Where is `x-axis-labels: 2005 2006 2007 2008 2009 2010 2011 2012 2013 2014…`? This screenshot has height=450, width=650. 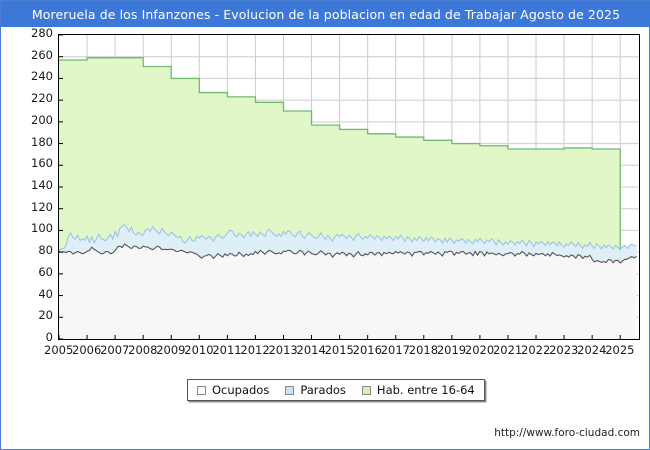 x-axis-labels: 2005 2006 2007 2008 2009 2010 2011 2012 2013 2014… is located at coordinates (325, 353).